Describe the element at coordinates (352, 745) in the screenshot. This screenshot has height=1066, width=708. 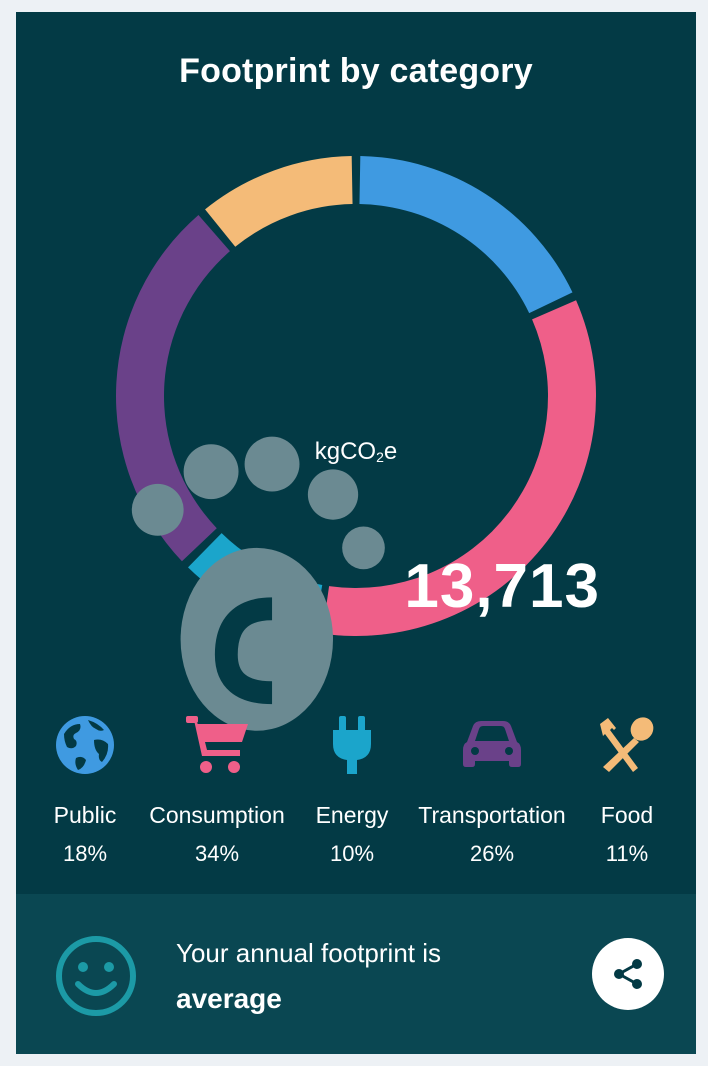
I see `plug-icon` at that location.